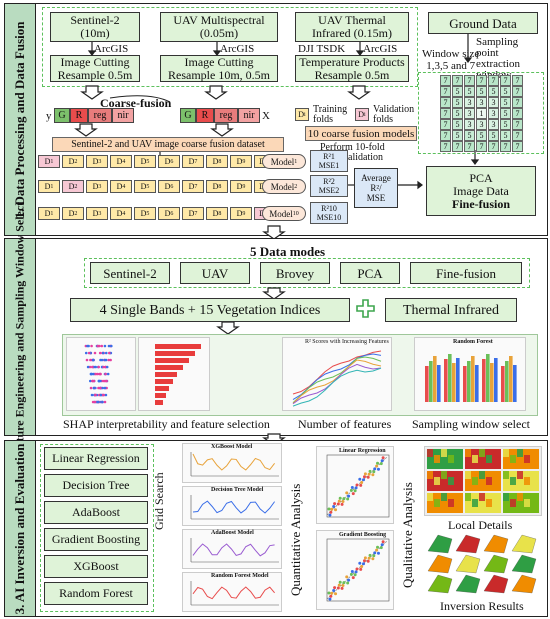 The width and height of the screenshot is (550, 619). What do you see at coordinates (480, 525) in the screenshot?
I see `local-details-caption: Local Details` at bounding box center [480, 525].